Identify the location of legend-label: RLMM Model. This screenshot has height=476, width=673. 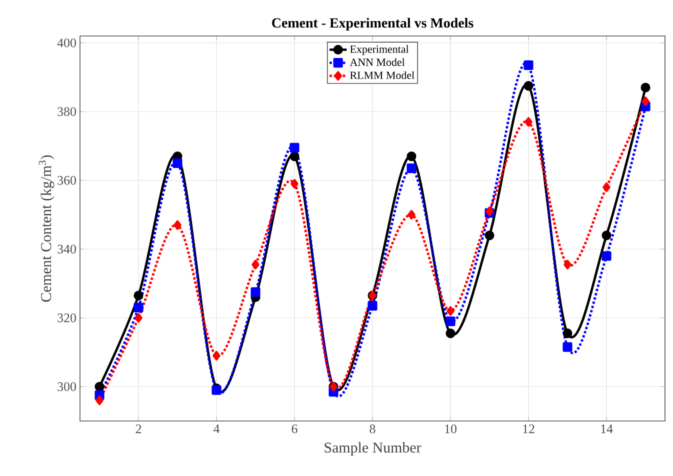
(382, 75).